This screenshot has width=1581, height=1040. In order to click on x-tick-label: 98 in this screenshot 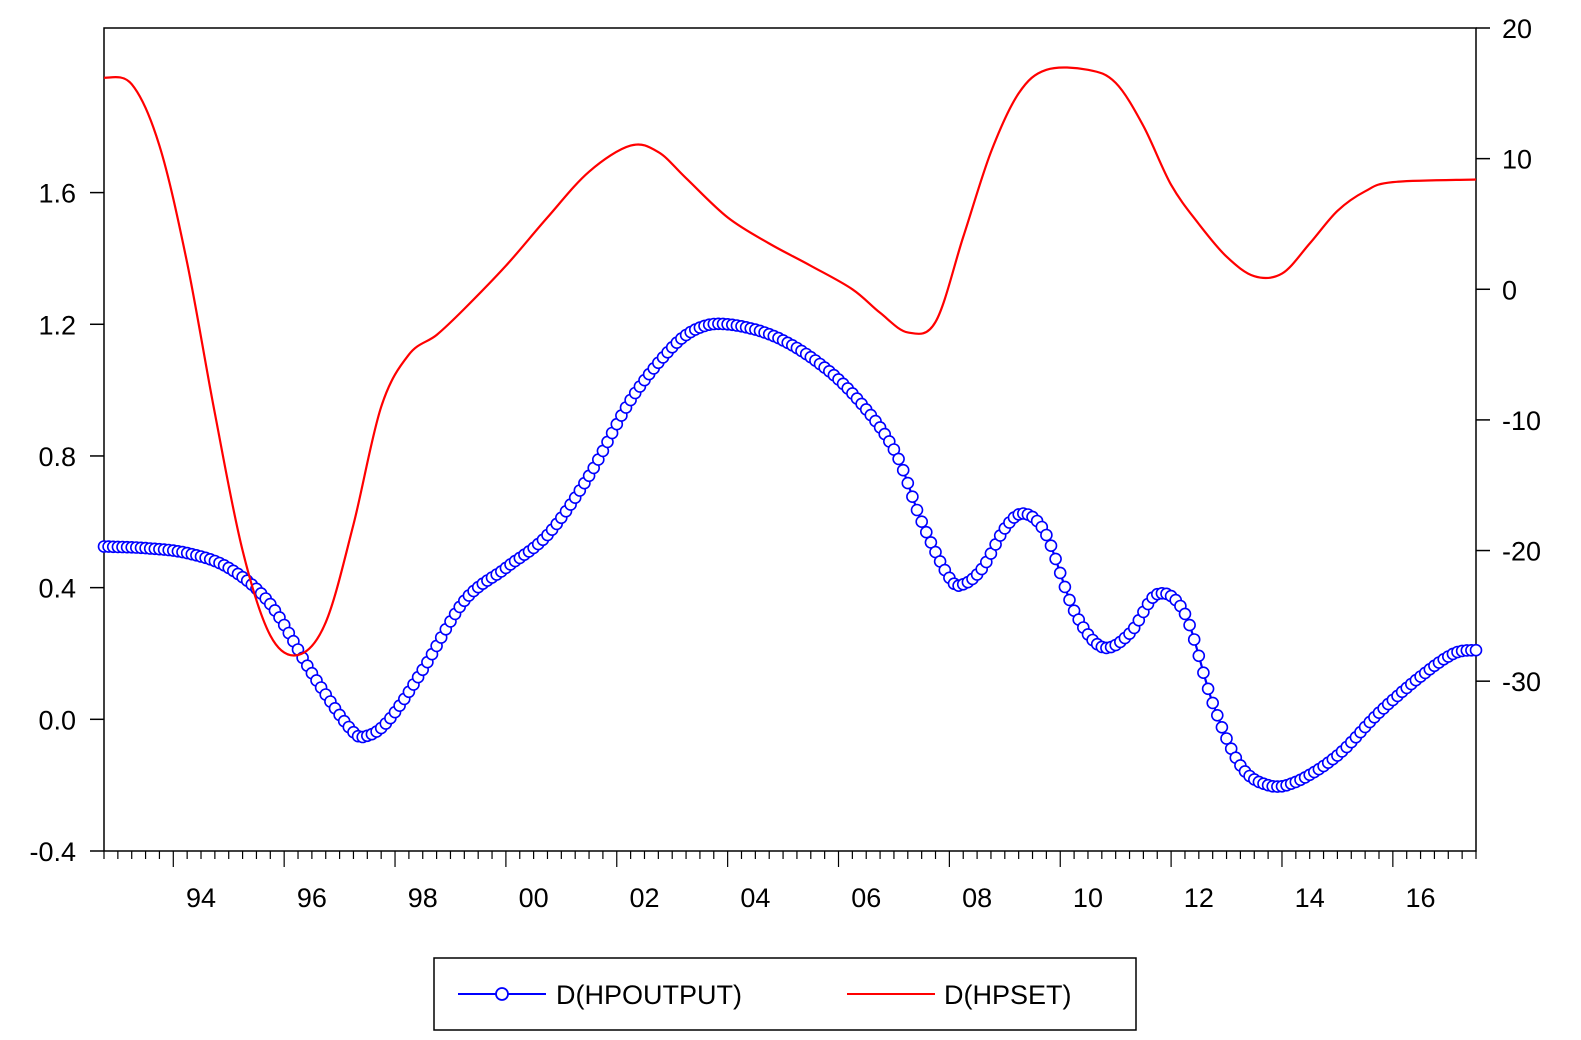, I will do `click(423, 898)`.